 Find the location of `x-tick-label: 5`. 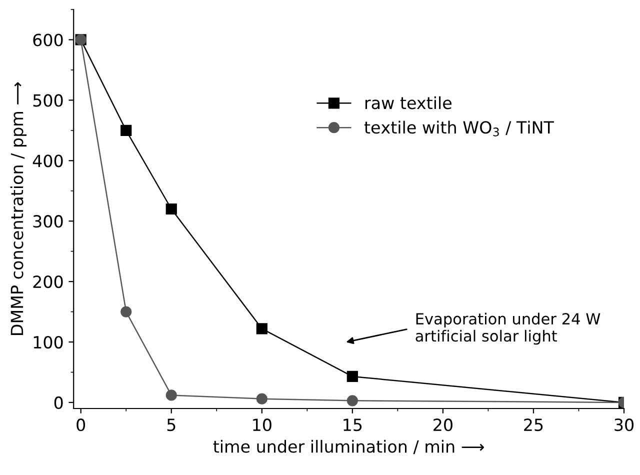

x-tick-label: 5 is located at coordinates (171, 425).